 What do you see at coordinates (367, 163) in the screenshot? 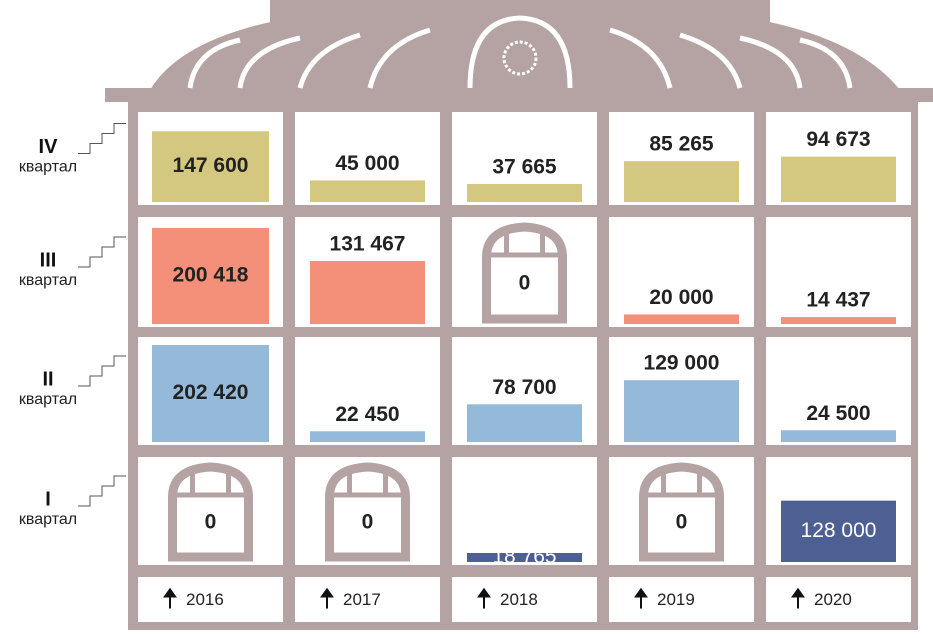
I see `value-label: 45 000` at bounding box center [367, 163].